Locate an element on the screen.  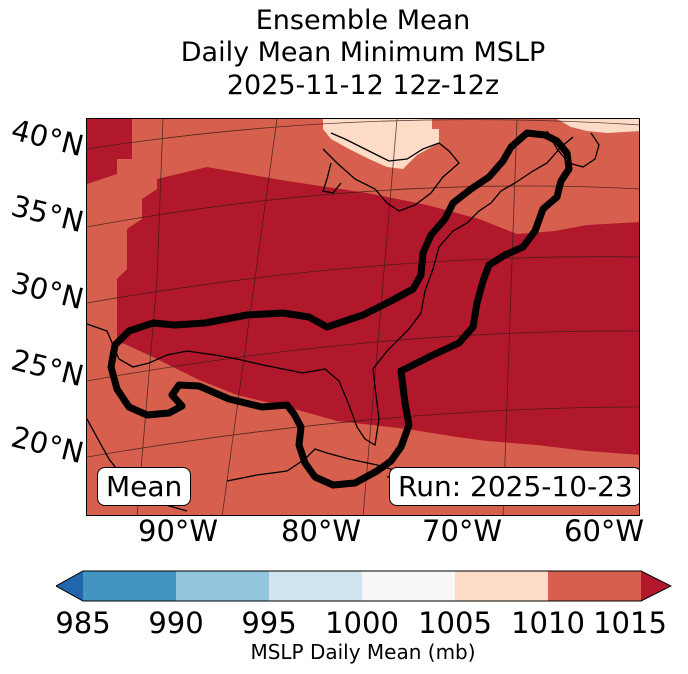
lat-label-20: 20°N is located at coordinates (47, 445).